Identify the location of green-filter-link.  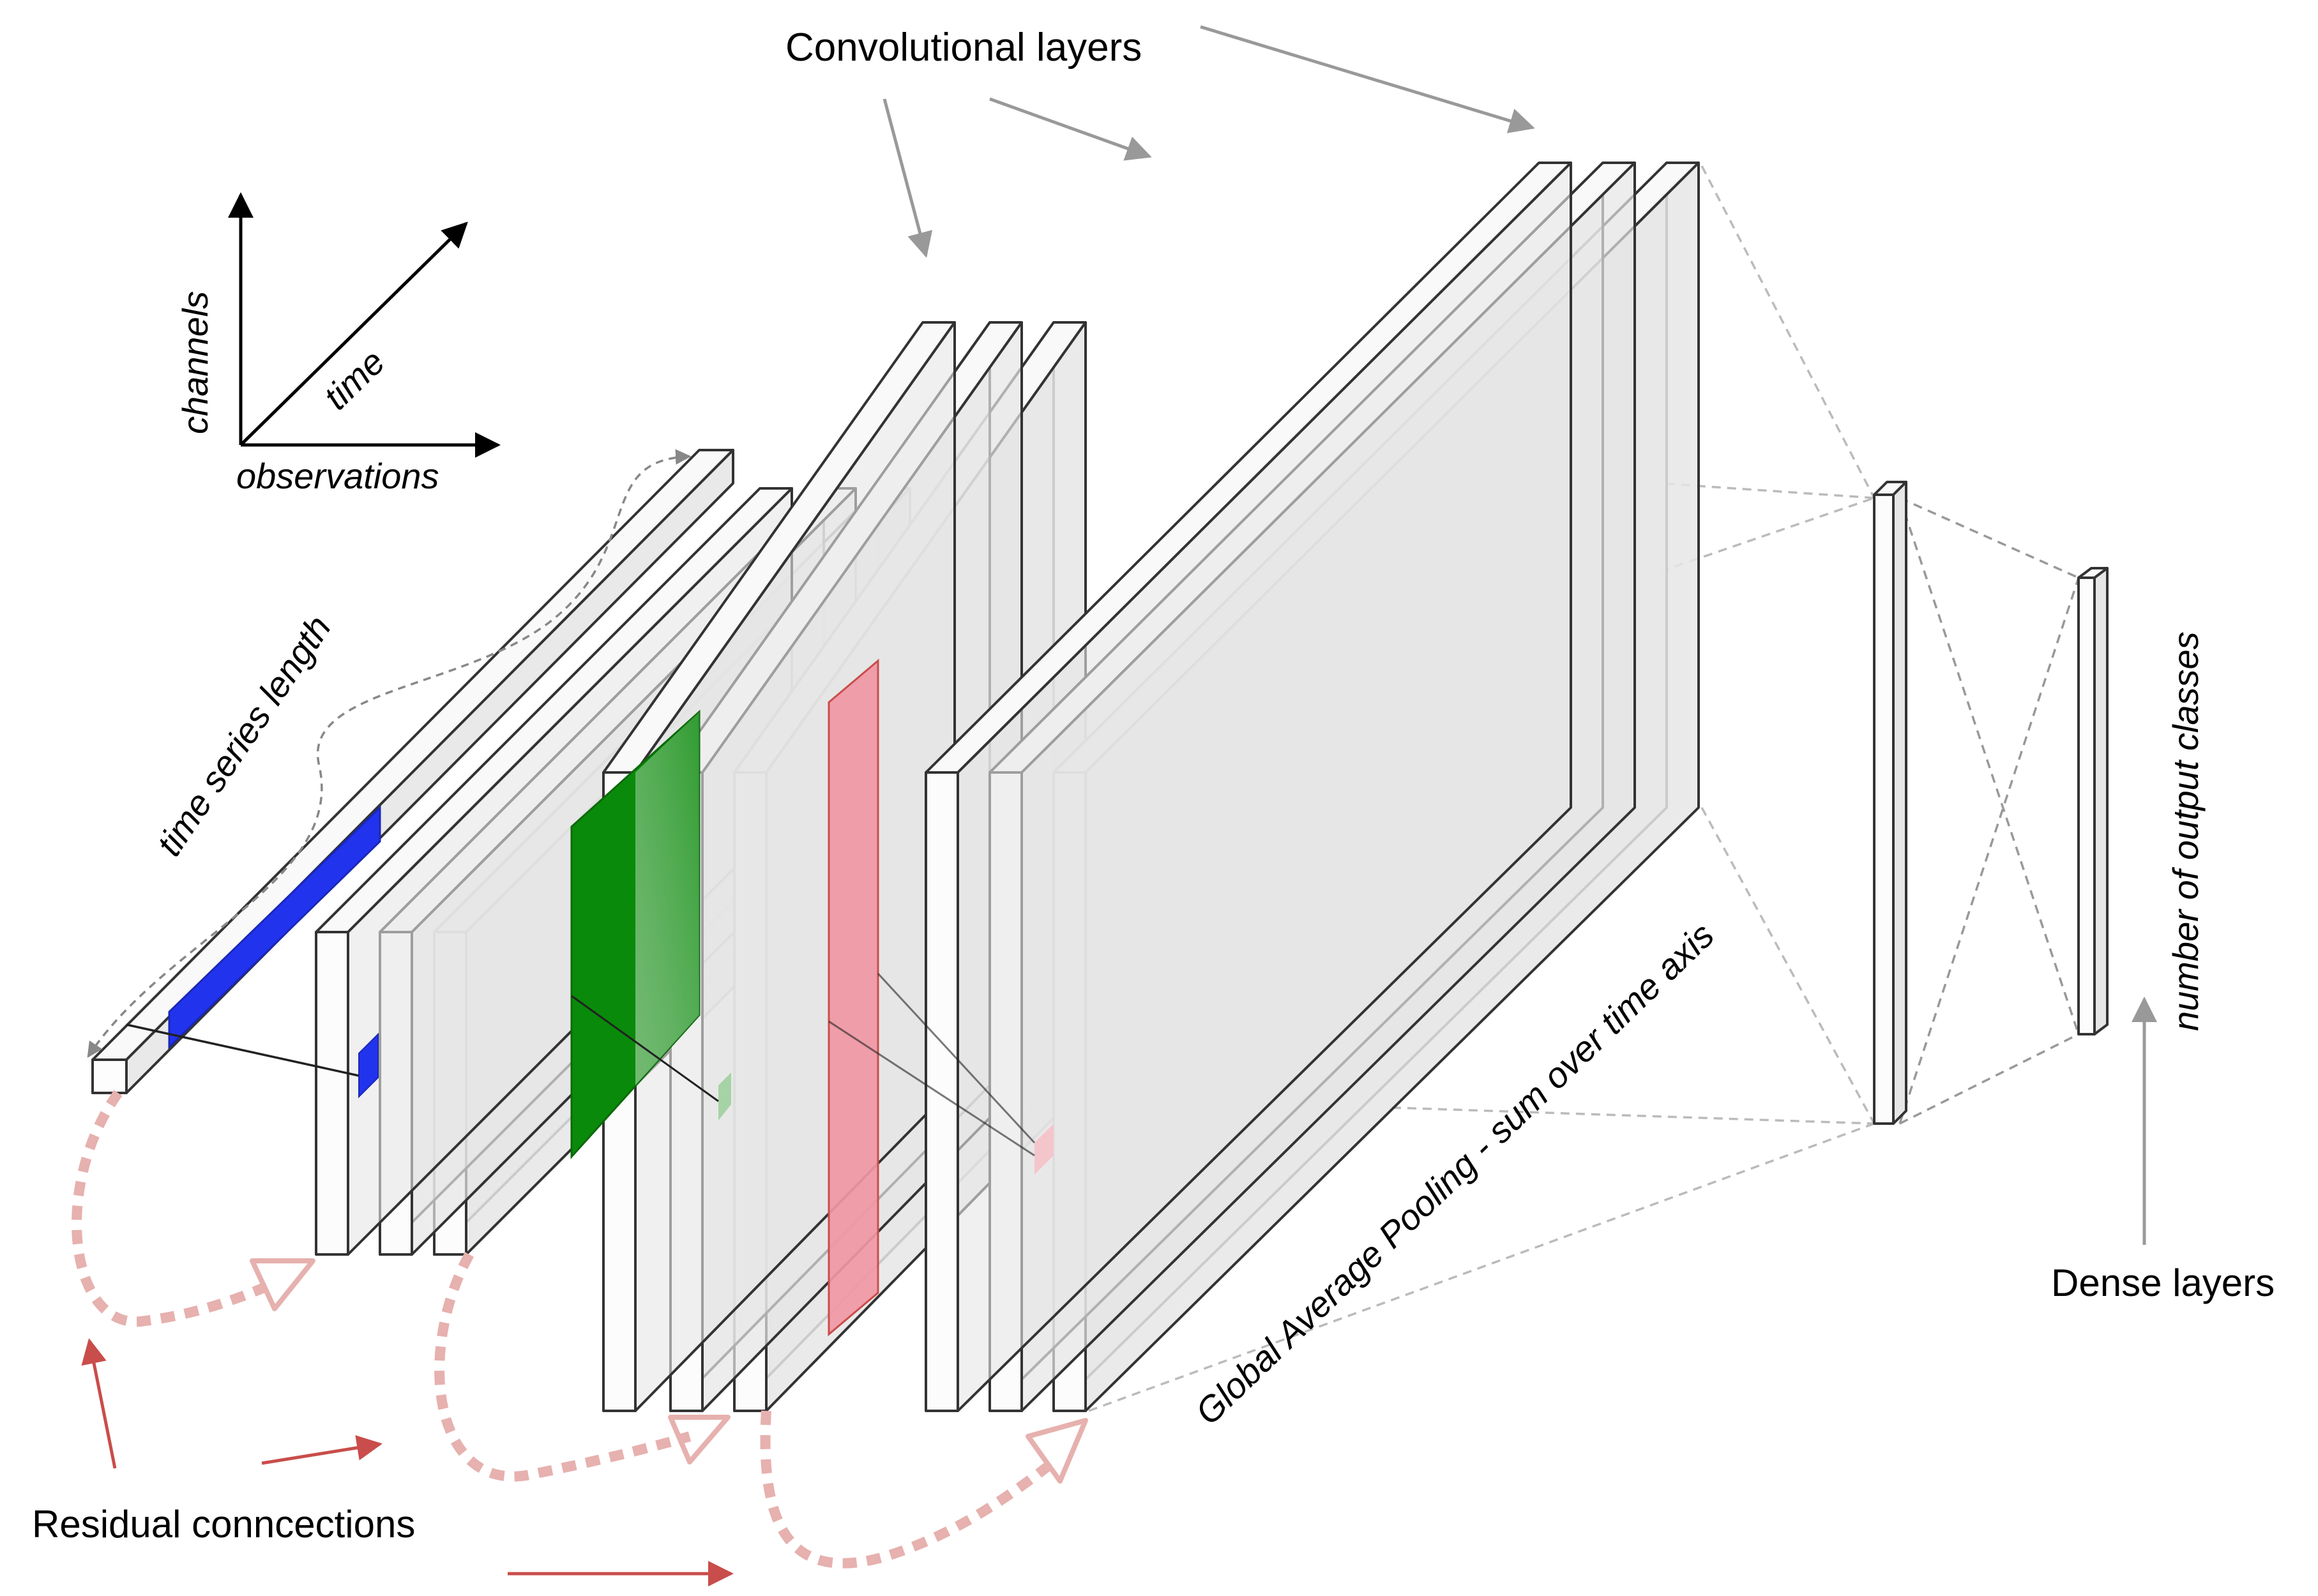
(645, 1049).